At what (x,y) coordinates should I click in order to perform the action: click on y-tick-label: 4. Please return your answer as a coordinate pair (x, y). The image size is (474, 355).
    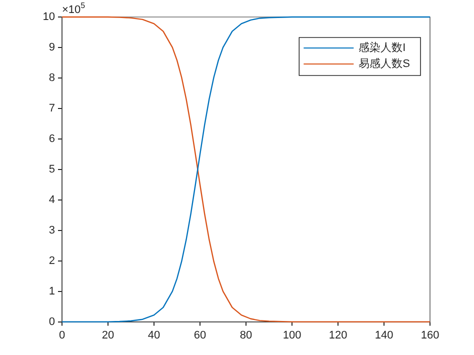
    Looking at the image, I should click on (51, 200).